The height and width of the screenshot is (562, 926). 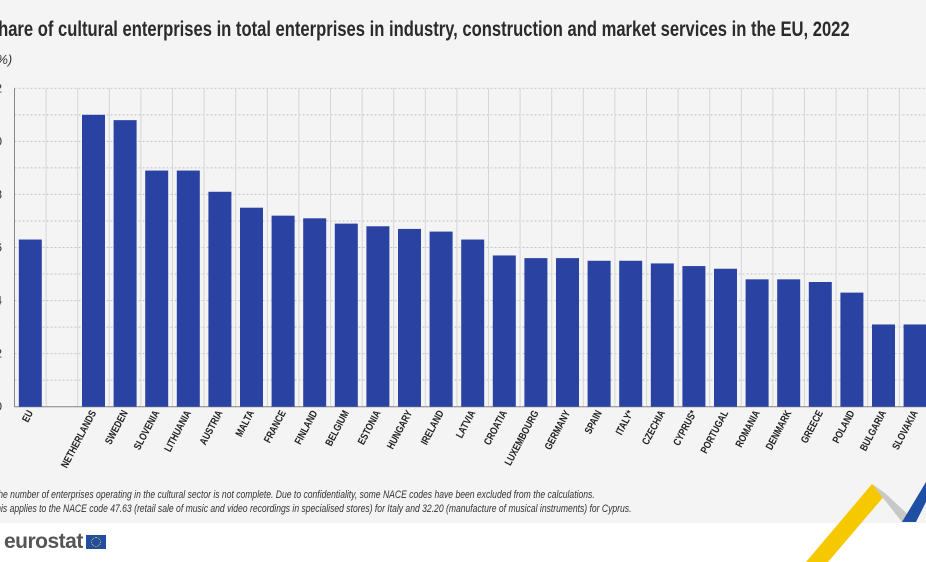 I want to click on x-tick-label: SWEDEN, so click(x=117, y=427).